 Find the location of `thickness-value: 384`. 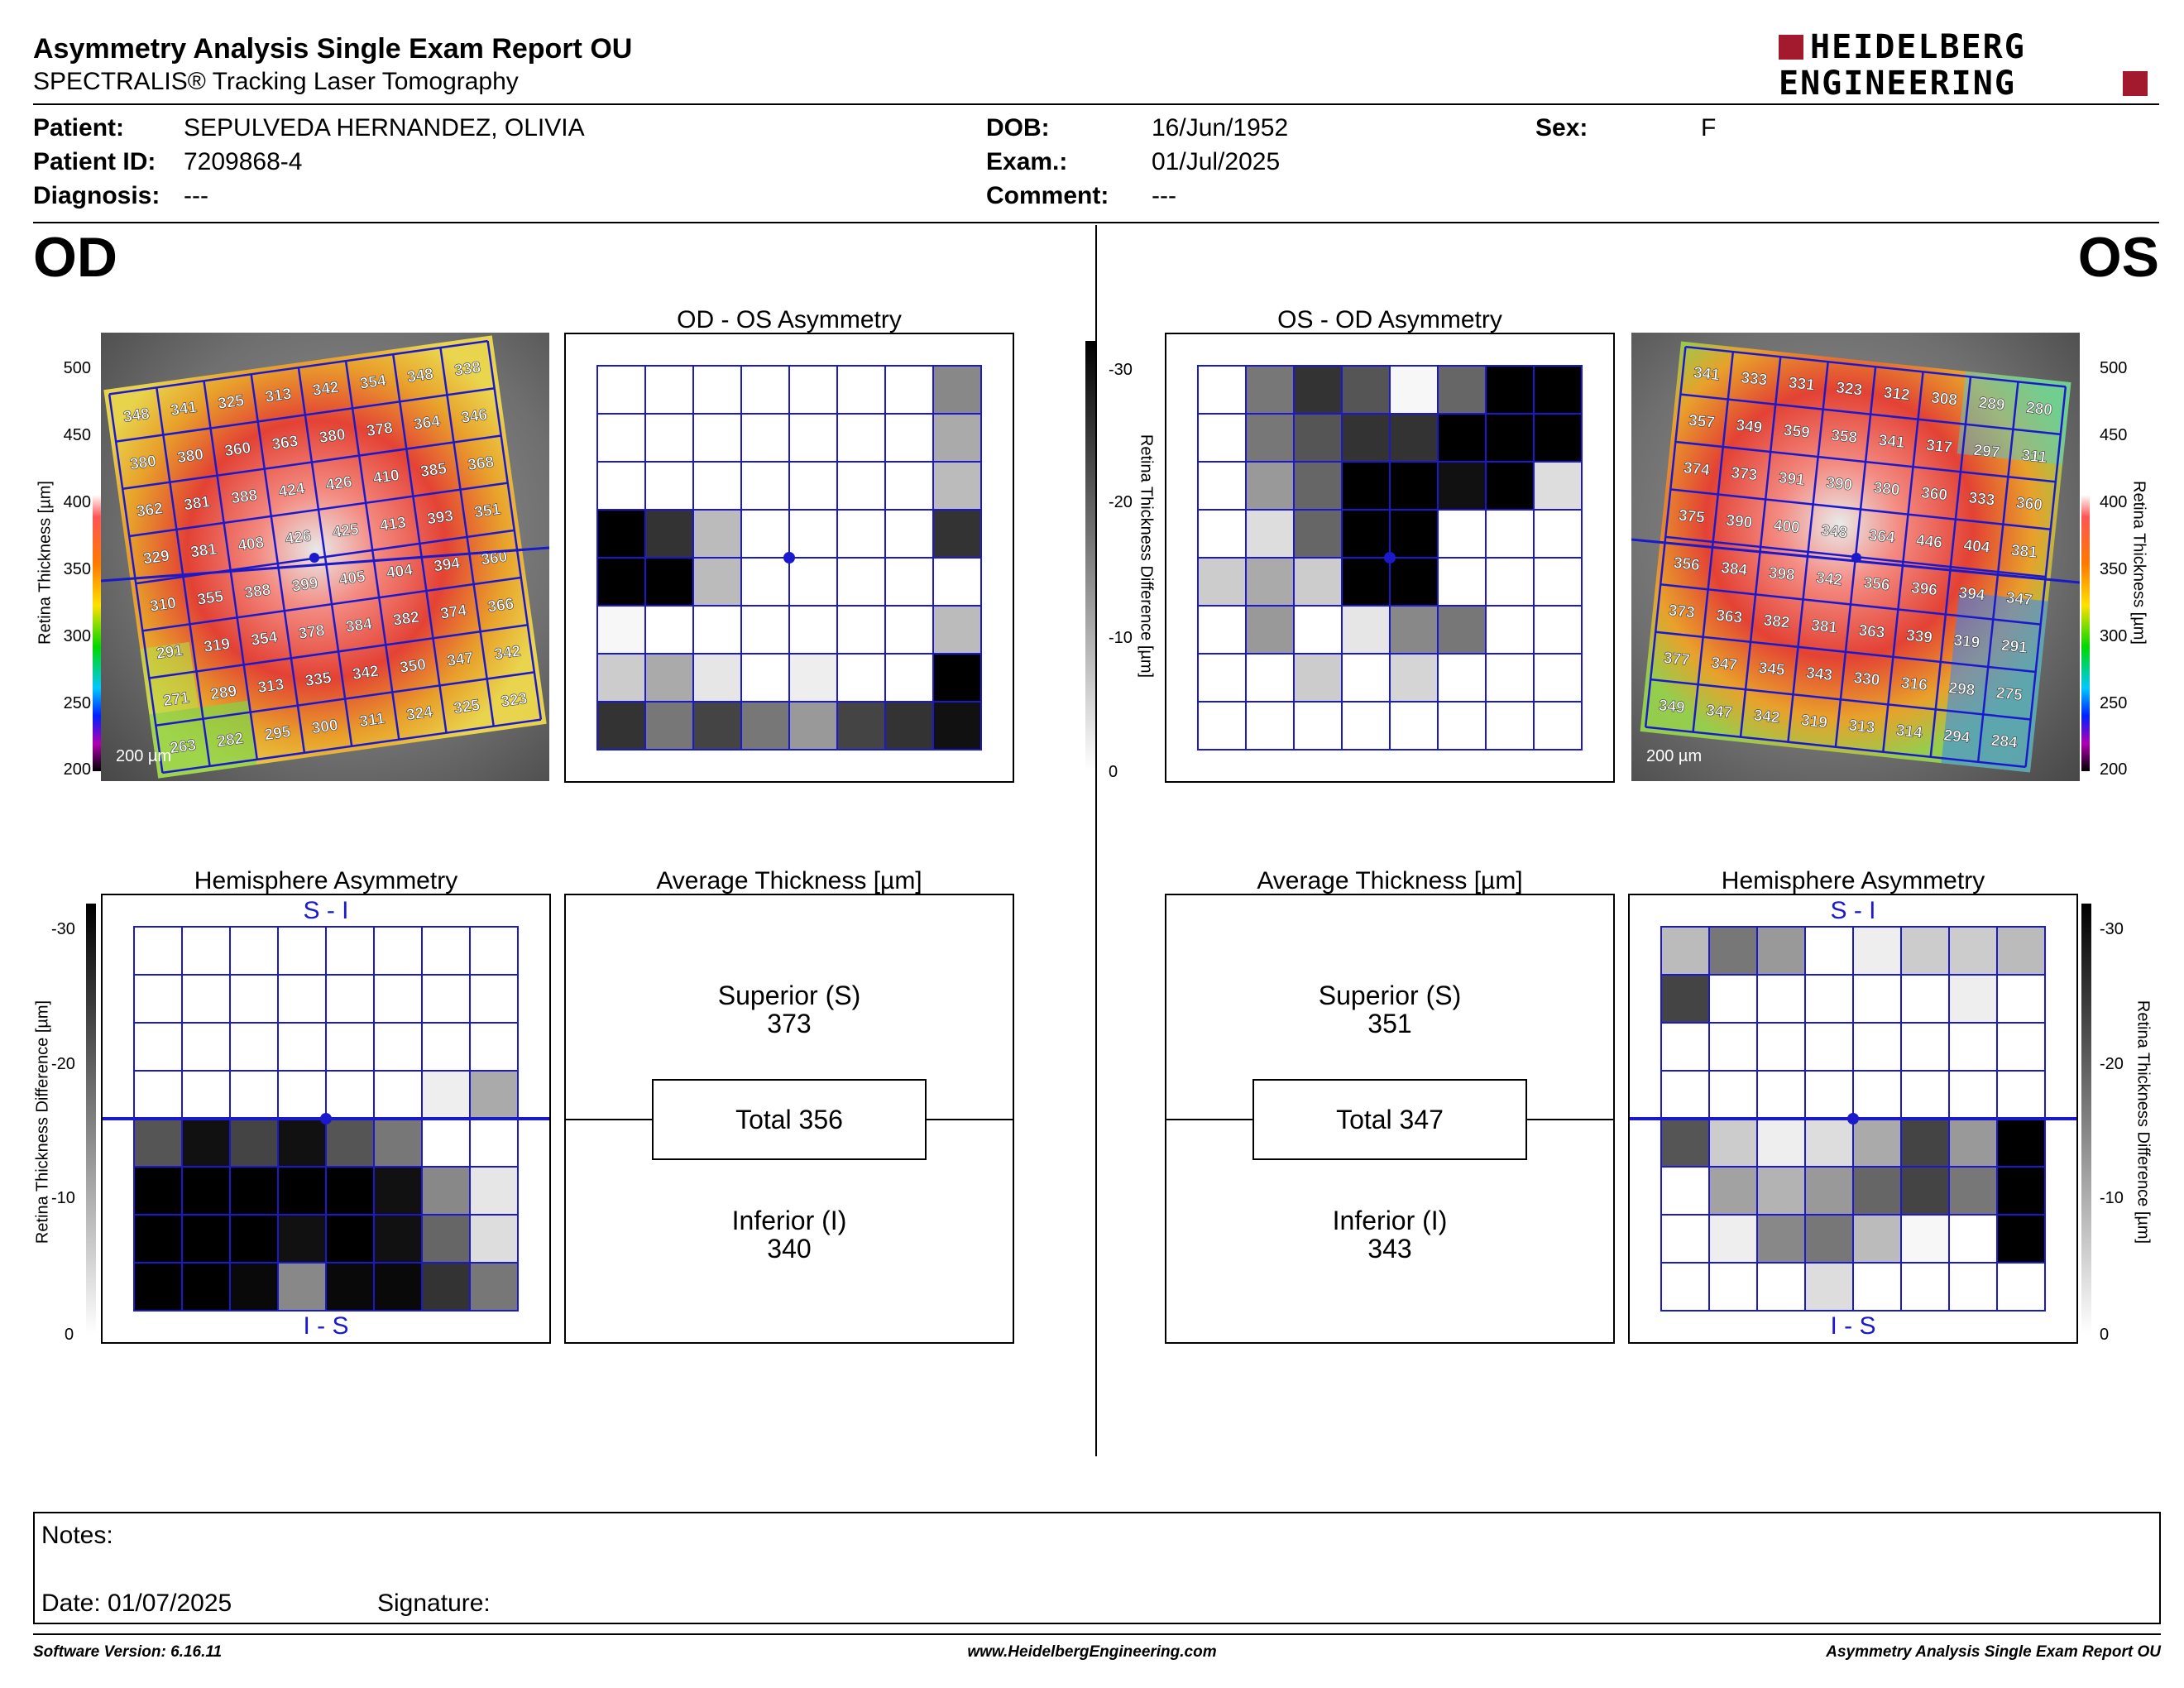

thickness-value: 384 is located at coordinates (1734, 569).